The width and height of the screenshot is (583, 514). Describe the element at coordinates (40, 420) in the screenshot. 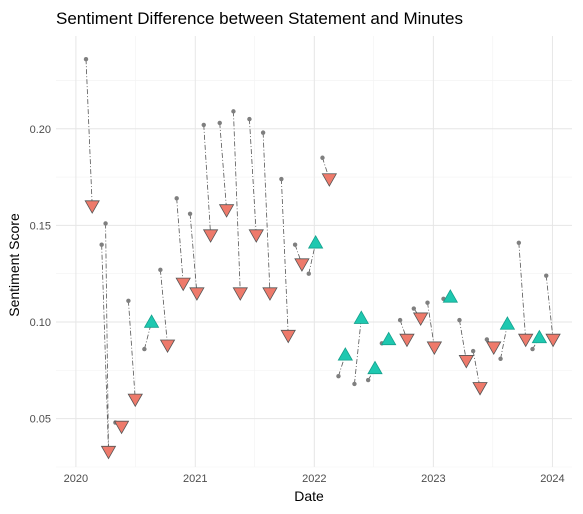

I see `y-tick-label: 0.05` at that location.